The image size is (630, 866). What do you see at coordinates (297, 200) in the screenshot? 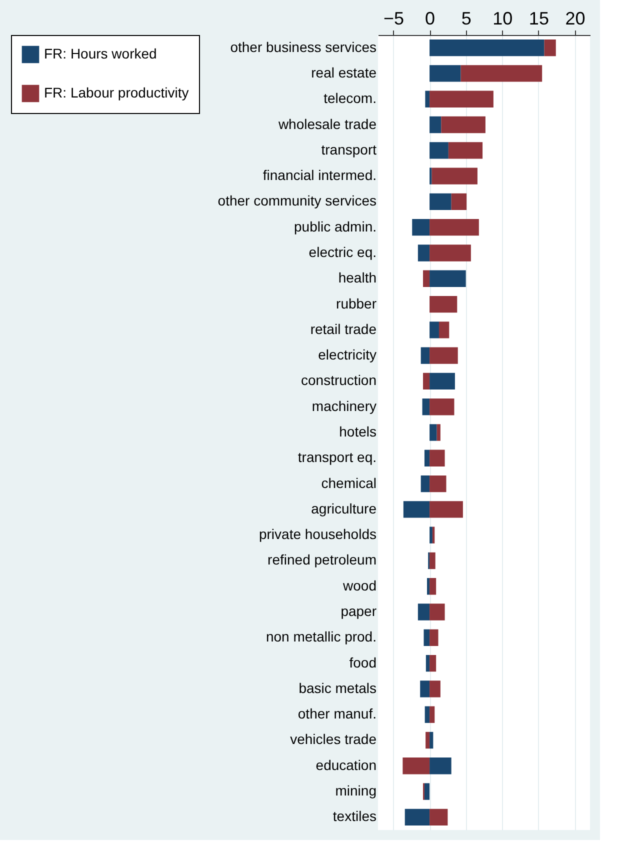
I see `y-tick-label: other community services` at bounding box center [297, 200].